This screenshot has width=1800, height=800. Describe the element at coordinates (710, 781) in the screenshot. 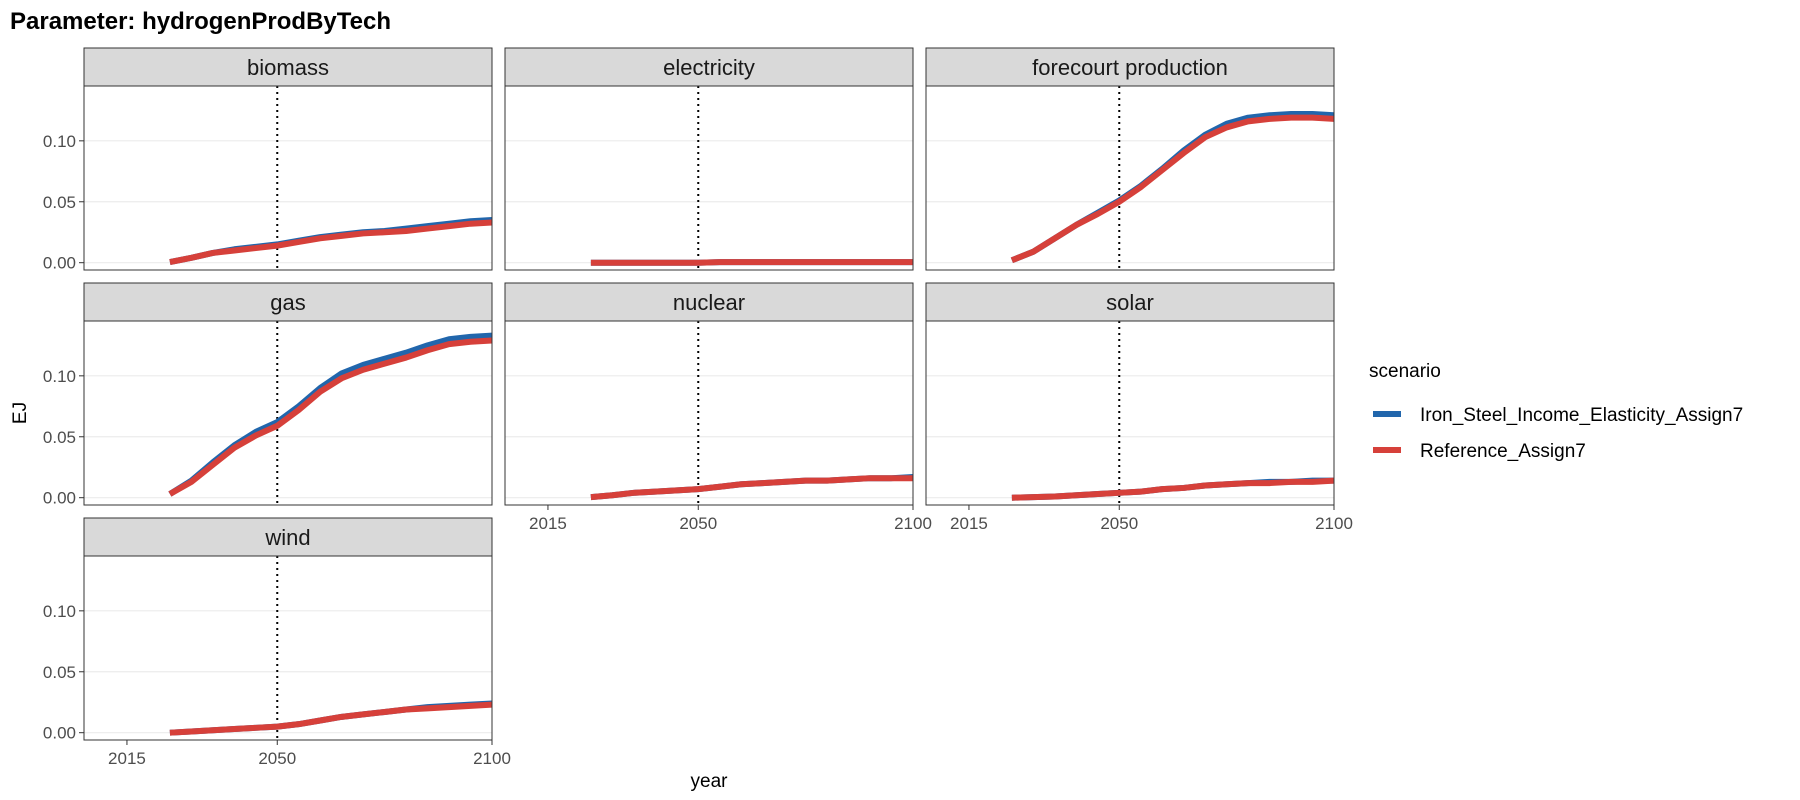

I see `x-axis-title: year` at that location.